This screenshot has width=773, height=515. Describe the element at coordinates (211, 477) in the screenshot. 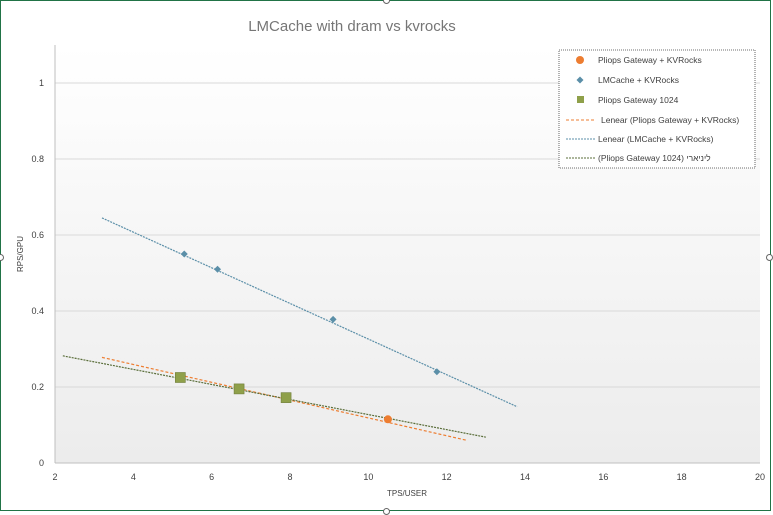

I see `x-tick-label: 6` at that location.